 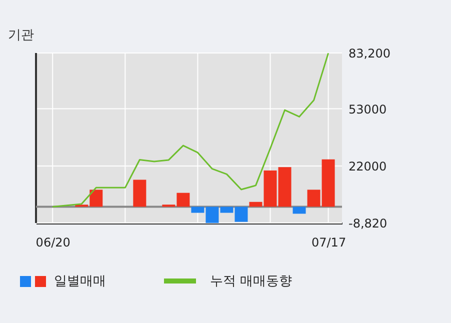 What do you see at coordinates (367, 167) in the screenshot?
I see `y-tick-label: 22000` at bounding box center [367, 167].